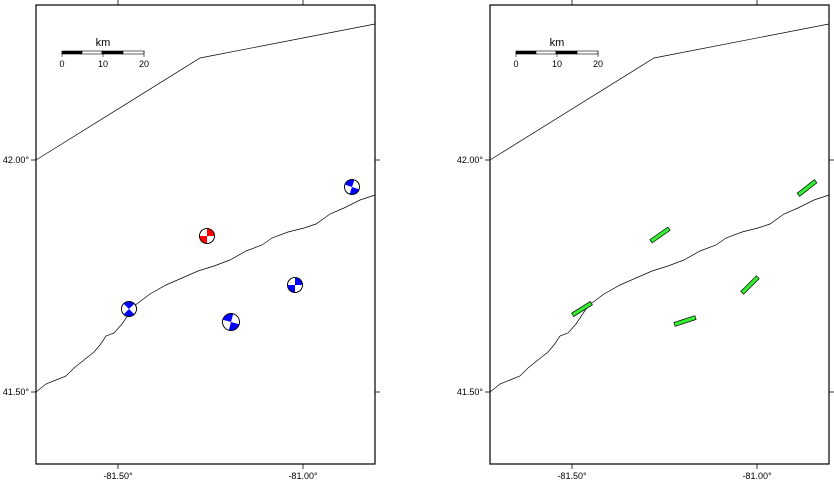 The width and height of the screenshot is (834, 481). What do you see at coordinates (694, 253) in the screenshot?
I see `strike-bars` at bounding box center [694, 253].